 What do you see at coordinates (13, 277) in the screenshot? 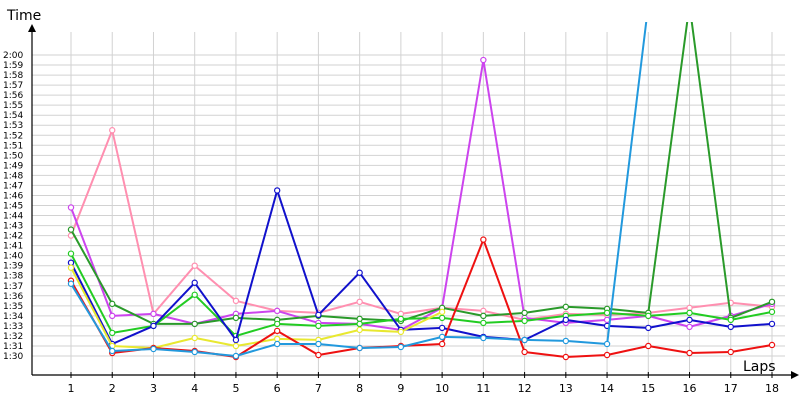
I see `y-tick-label: 1:38` at bounding box center [13, 277].